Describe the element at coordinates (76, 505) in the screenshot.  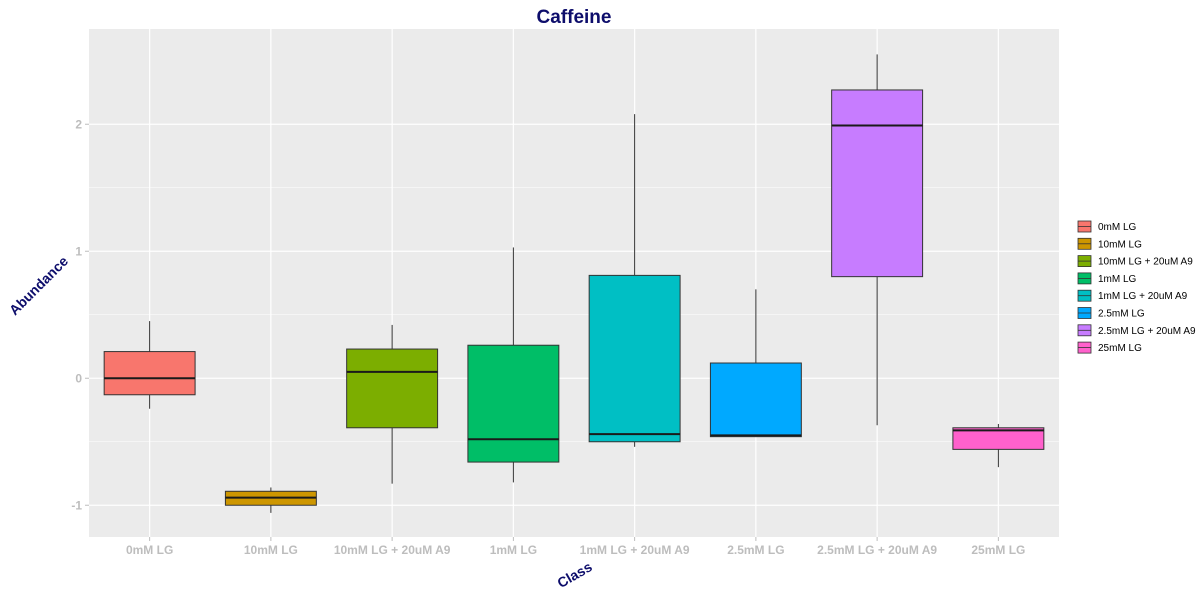
I see `y-tick-label: -1` at that location.